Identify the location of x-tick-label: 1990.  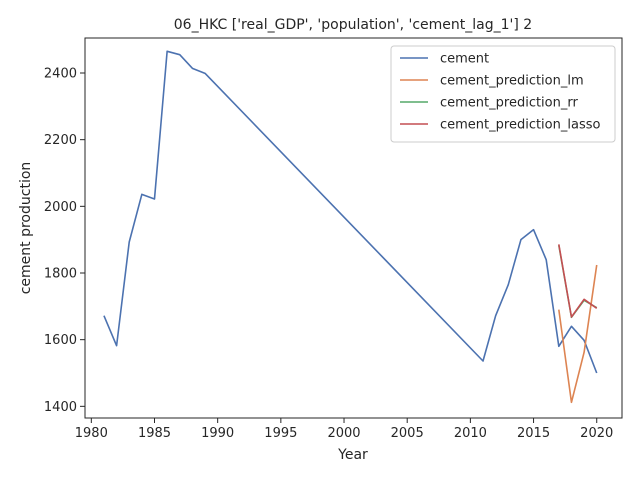
(217, 433).